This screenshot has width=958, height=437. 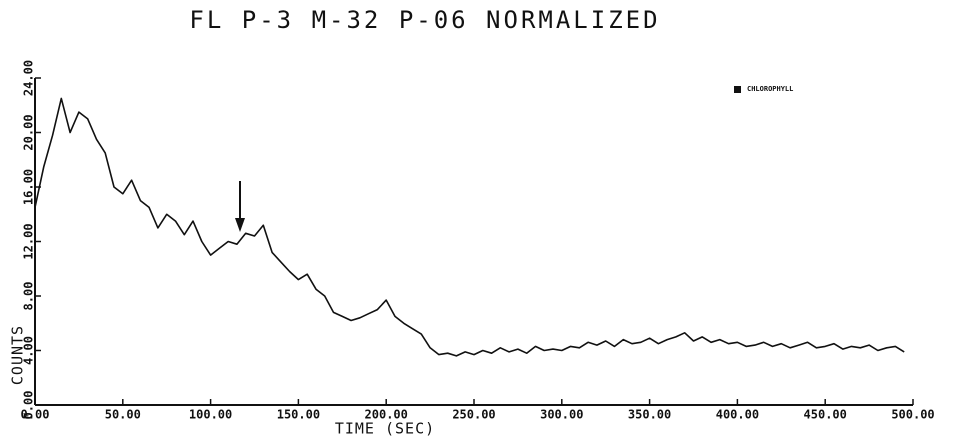 I want to click on legend-marker, so click(x=737, y=89).